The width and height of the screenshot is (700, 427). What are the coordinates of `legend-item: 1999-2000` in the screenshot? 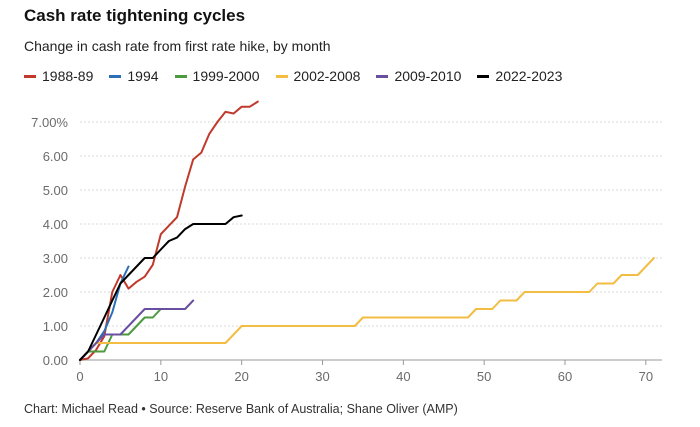 It's located at (217, 76).